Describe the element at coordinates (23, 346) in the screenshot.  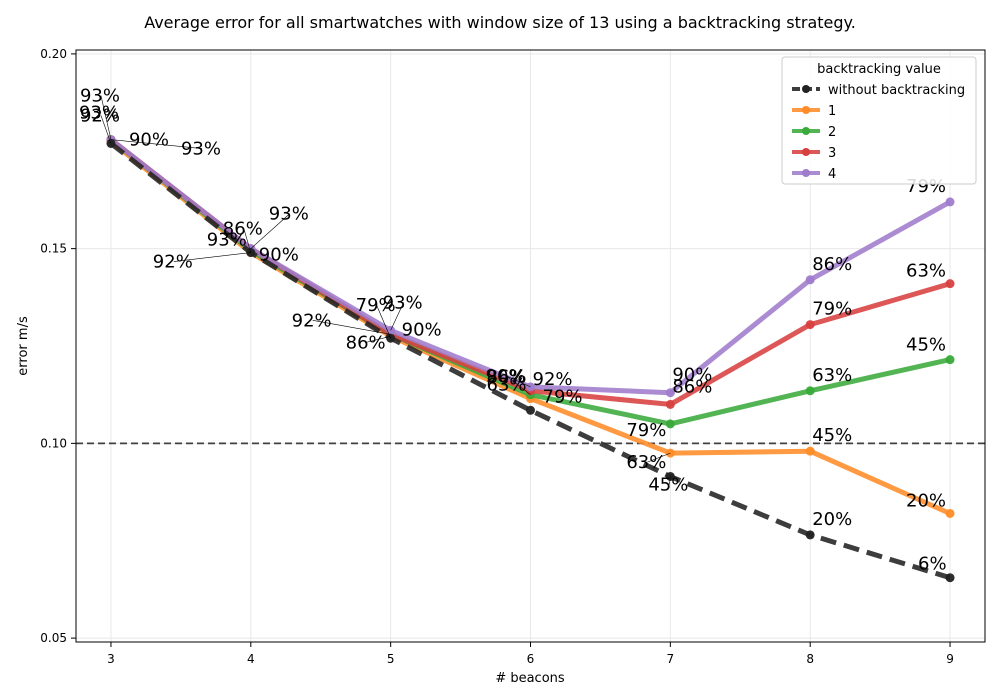
I see `y-axis-title: error m/s` at that location.